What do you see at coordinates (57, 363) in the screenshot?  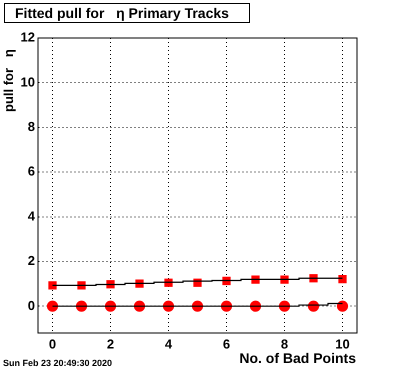 I see `text: Sun Feb 23 20:49:30 2020` at bounding box center [57, 363].